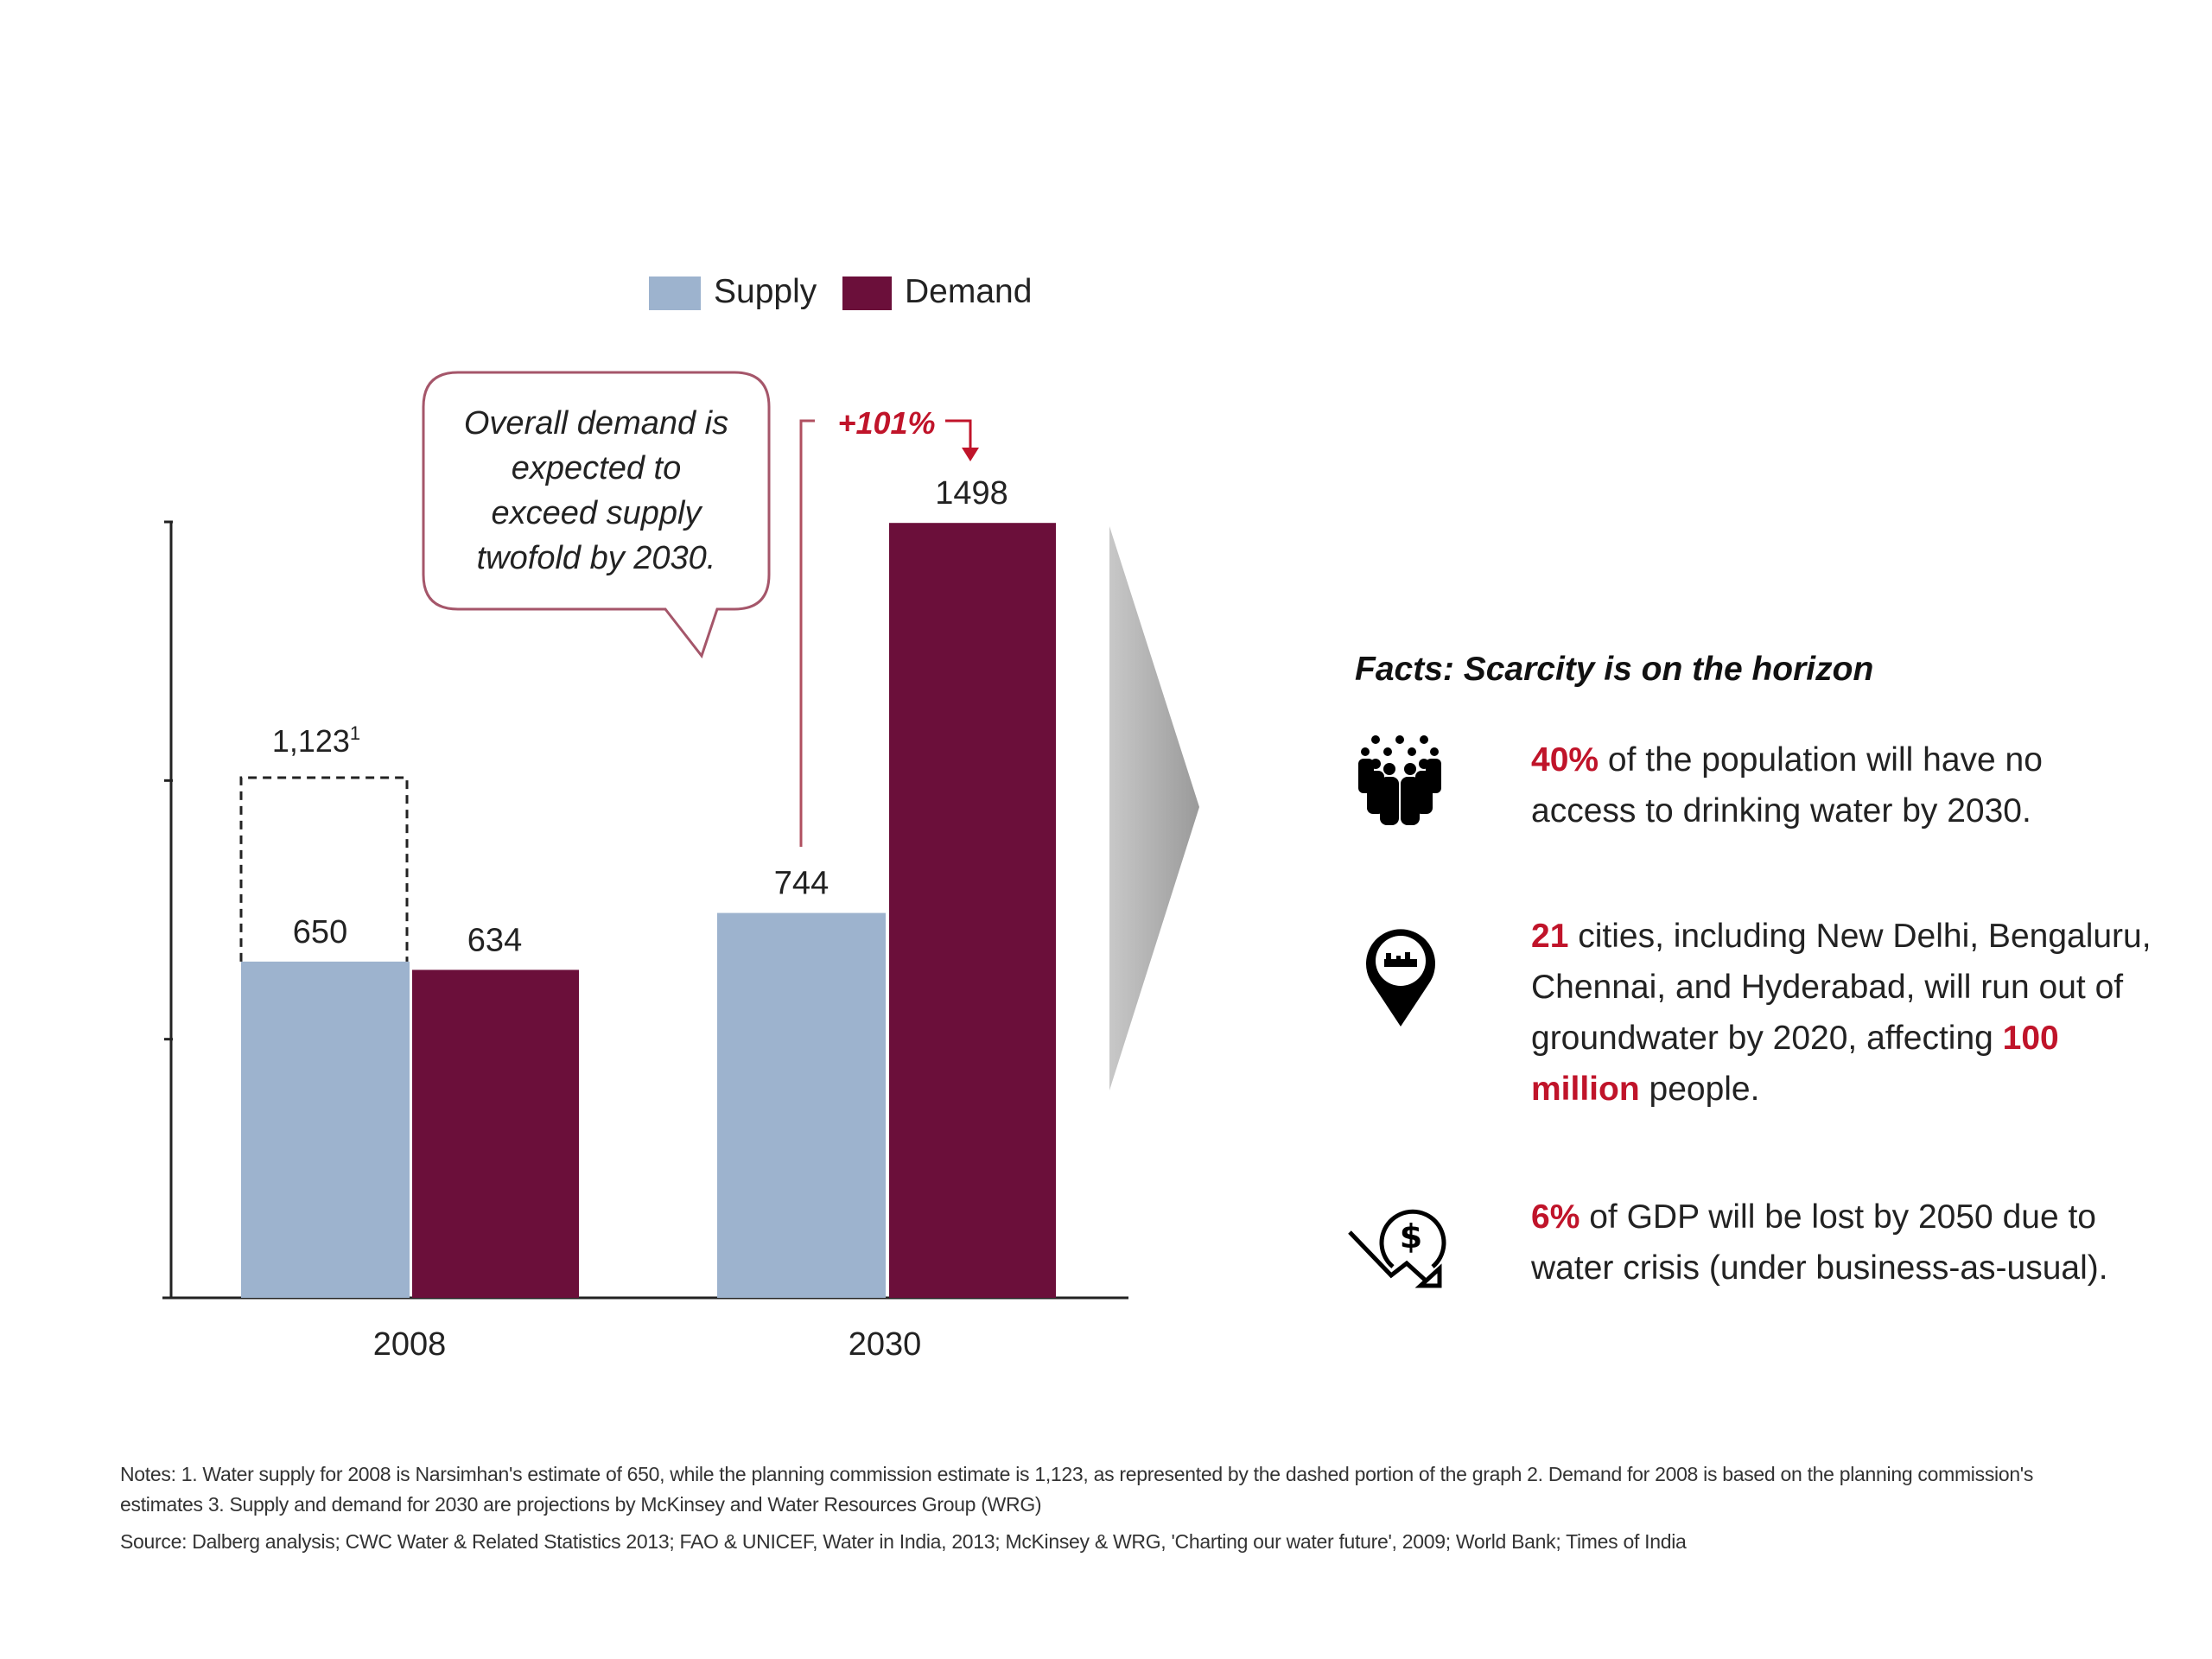 The image size is (2212, 1659). What do you see at coordinates (1550, 936) in the screenshot?
I see `fact-highlight: 21` at bounding box center [1550, 936].